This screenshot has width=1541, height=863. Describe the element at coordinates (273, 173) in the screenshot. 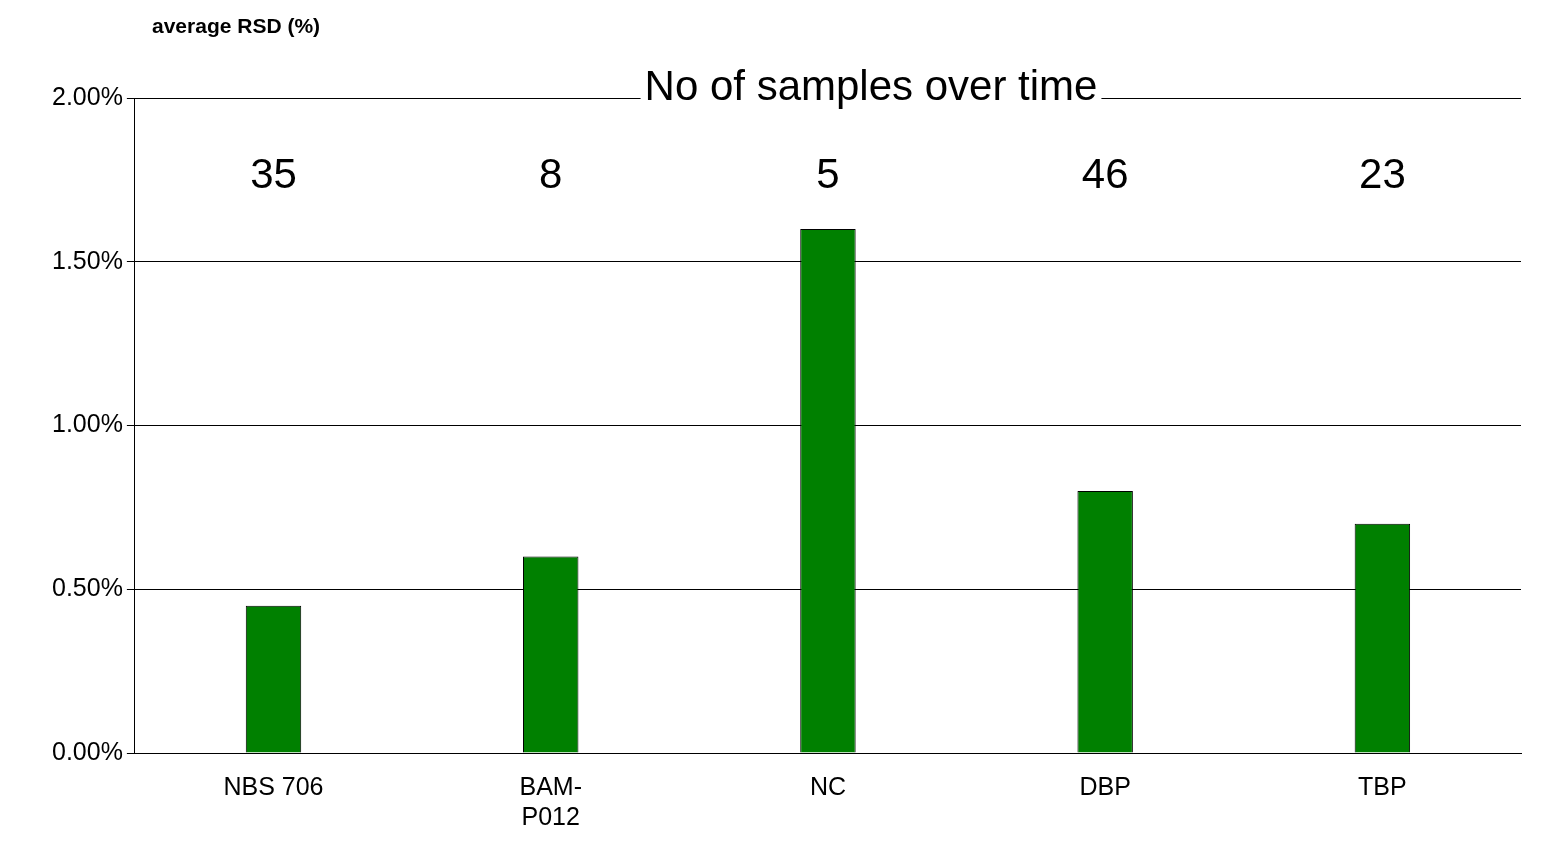

I see `annotation: 35` at that location.